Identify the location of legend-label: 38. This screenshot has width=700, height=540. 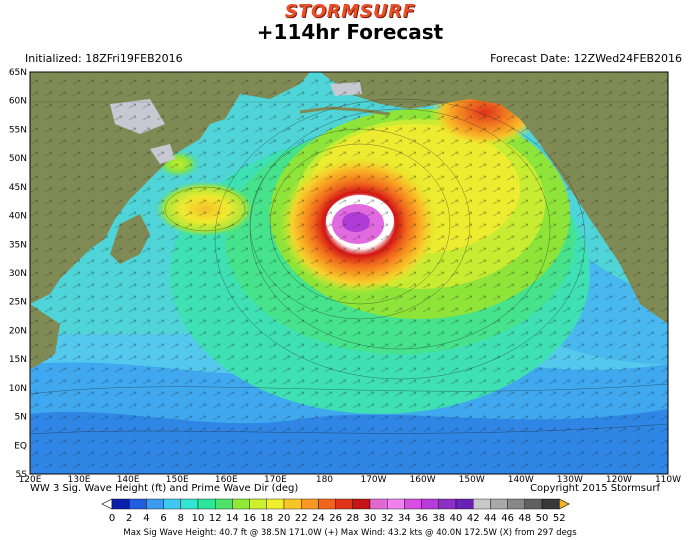
(438, 518).